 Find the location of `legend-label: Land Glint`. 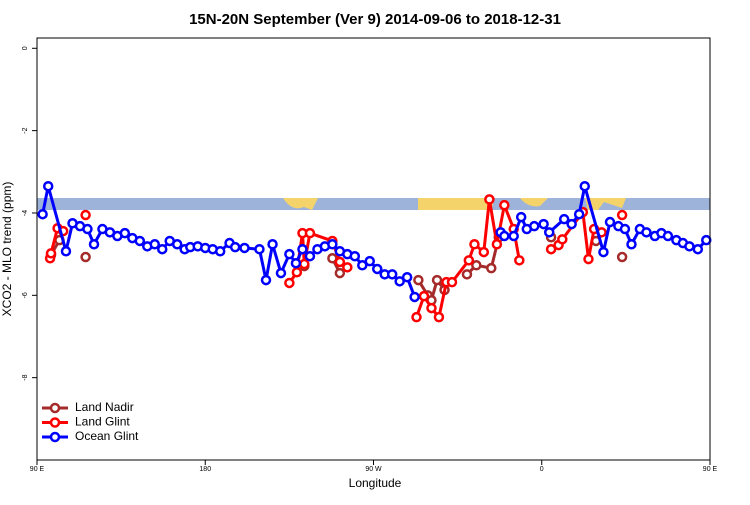

legend-label: Land Glint is located at coordinates (102, 422).